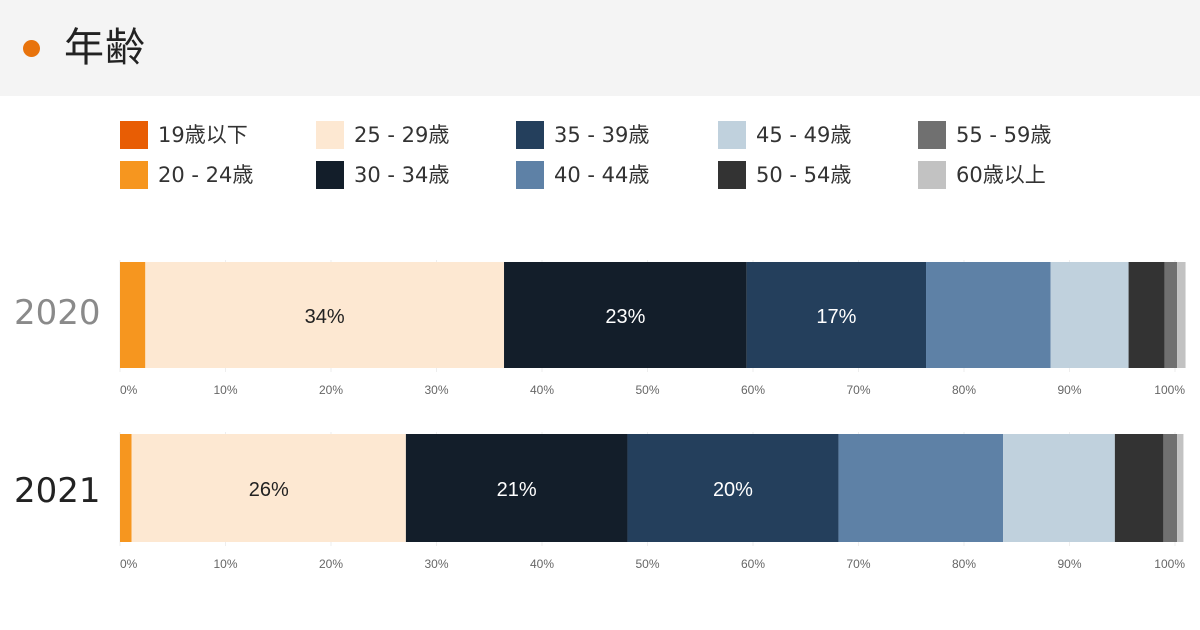 The height and width of the screenshot is (630, 1200). Describe the element at coordinates (804, 175) in the screenshot. I see `legend-label: 50 - 54歳` at that location.